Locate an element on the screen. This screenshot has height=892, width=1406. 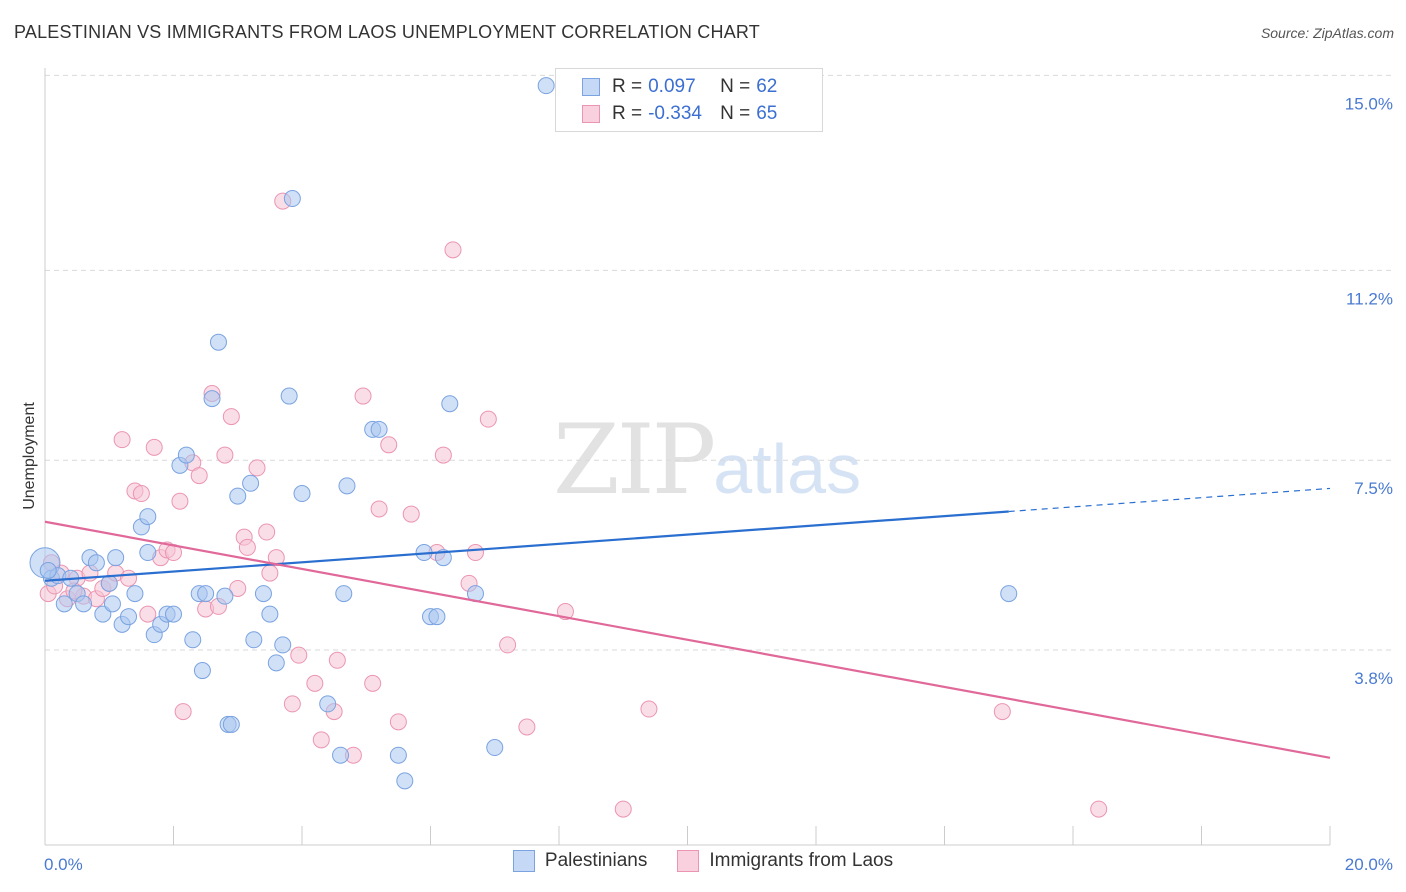
x-tick-label: 20.0% is located at coordinates (1369, 864).